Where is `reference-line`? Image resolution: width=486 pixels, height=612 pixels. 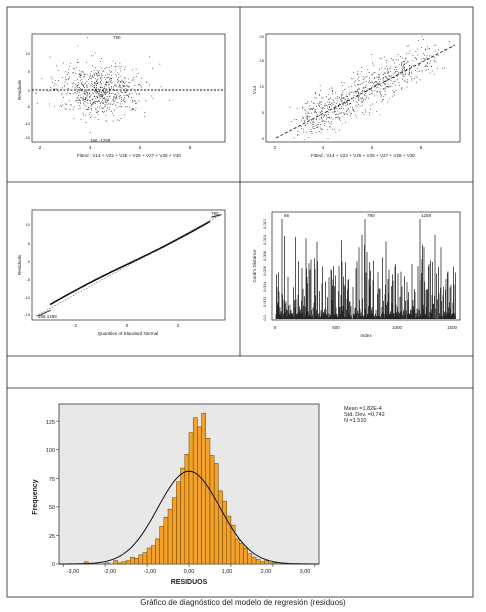
reference-line is located at coordinates (365, 91).